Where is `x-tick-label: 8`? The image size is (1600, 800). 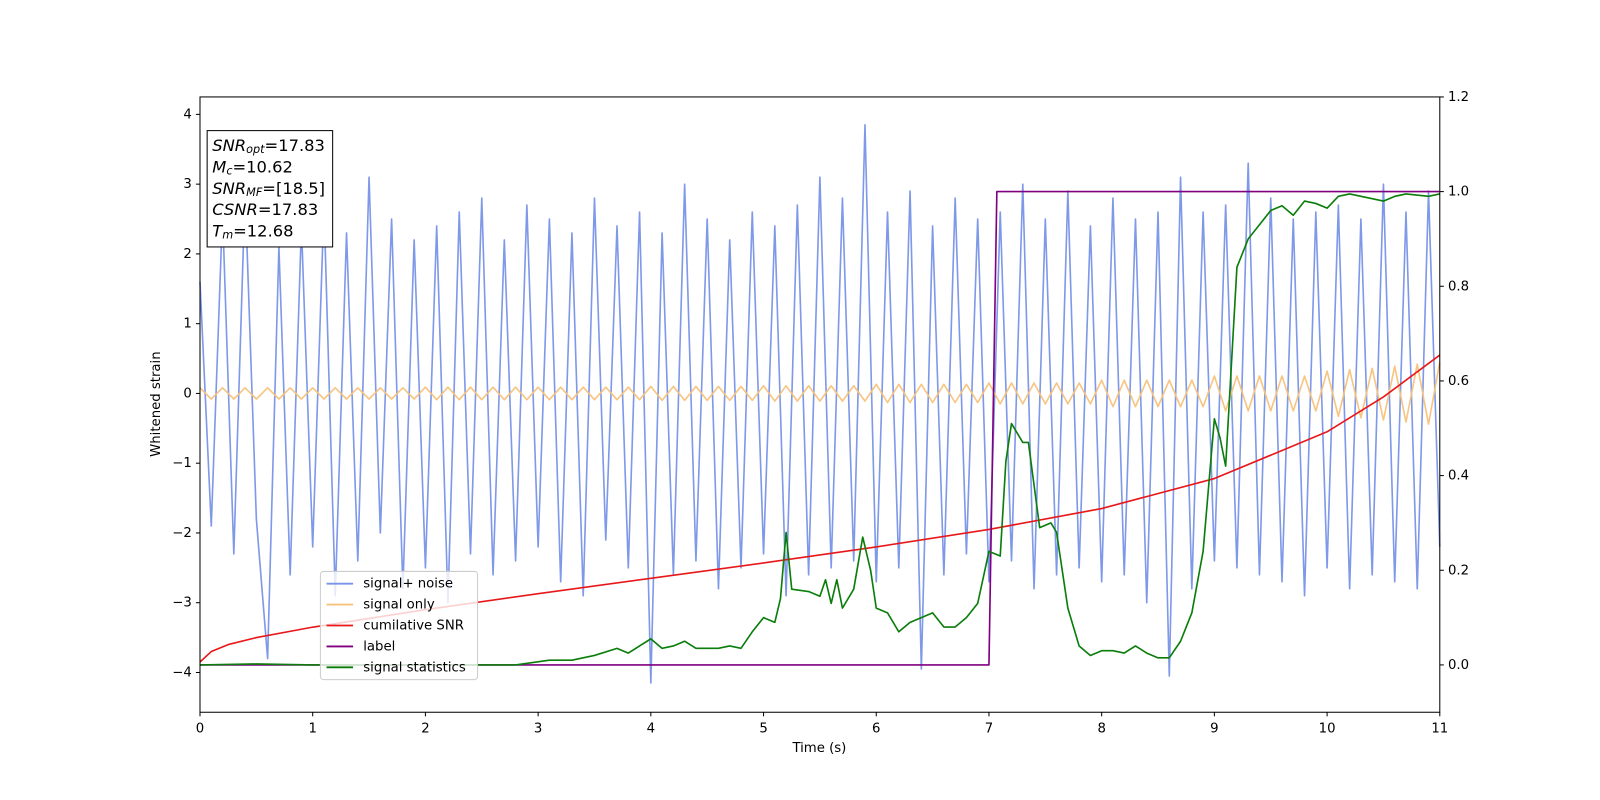 x-tick-label: 8 is located at coordinates (1101, 729).